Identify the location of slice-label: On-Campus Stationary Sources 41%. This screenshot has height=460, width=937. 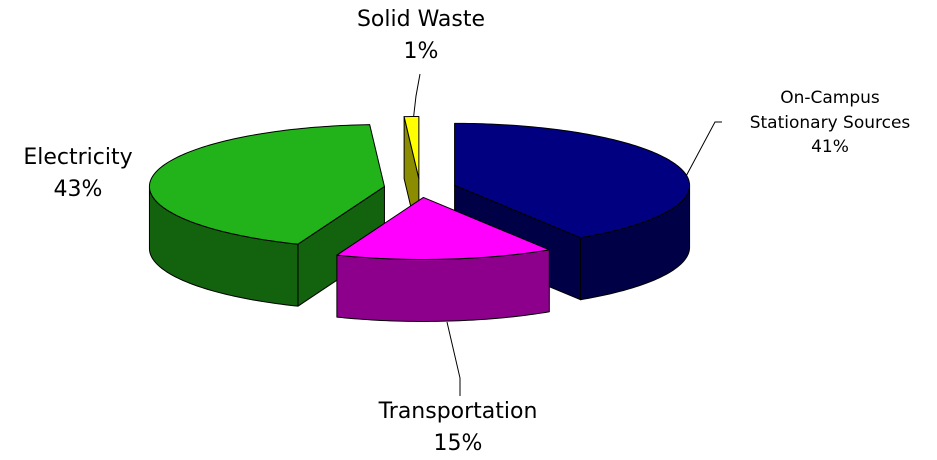
(830, 123).